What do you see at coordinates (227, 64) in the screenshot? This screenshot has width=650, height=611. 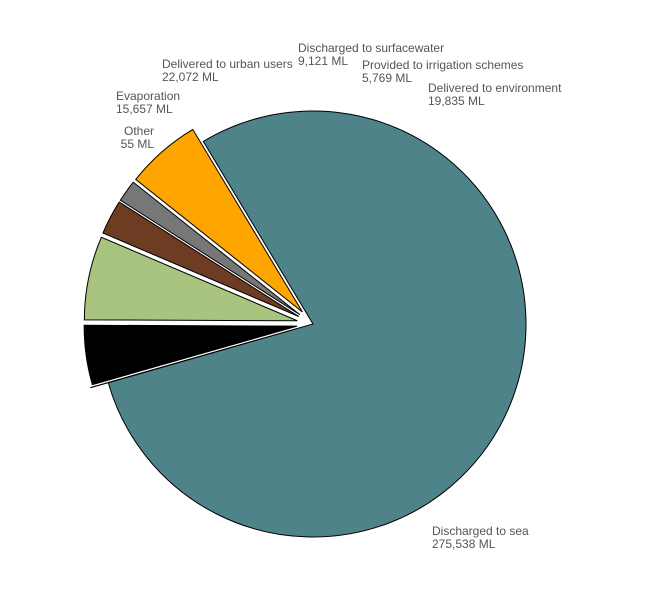 I see `label-name: Delivered to urban users` at bounding box center [227, 64].